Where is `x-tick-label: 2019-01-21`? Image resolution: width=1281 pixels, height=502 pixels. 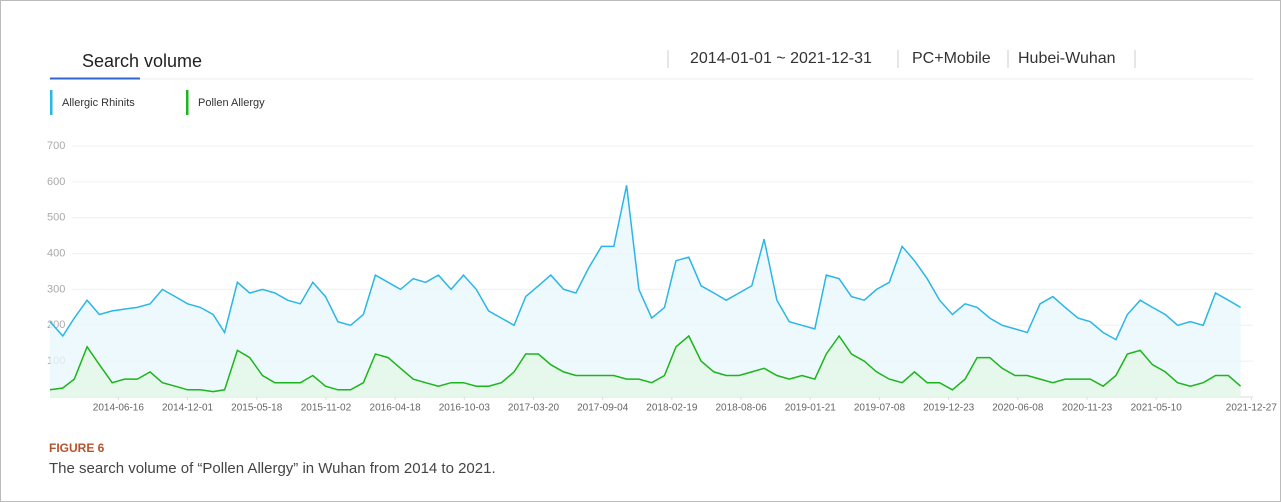 x-tick-label: 2019-01-21 is located at coordinates (811, 408).